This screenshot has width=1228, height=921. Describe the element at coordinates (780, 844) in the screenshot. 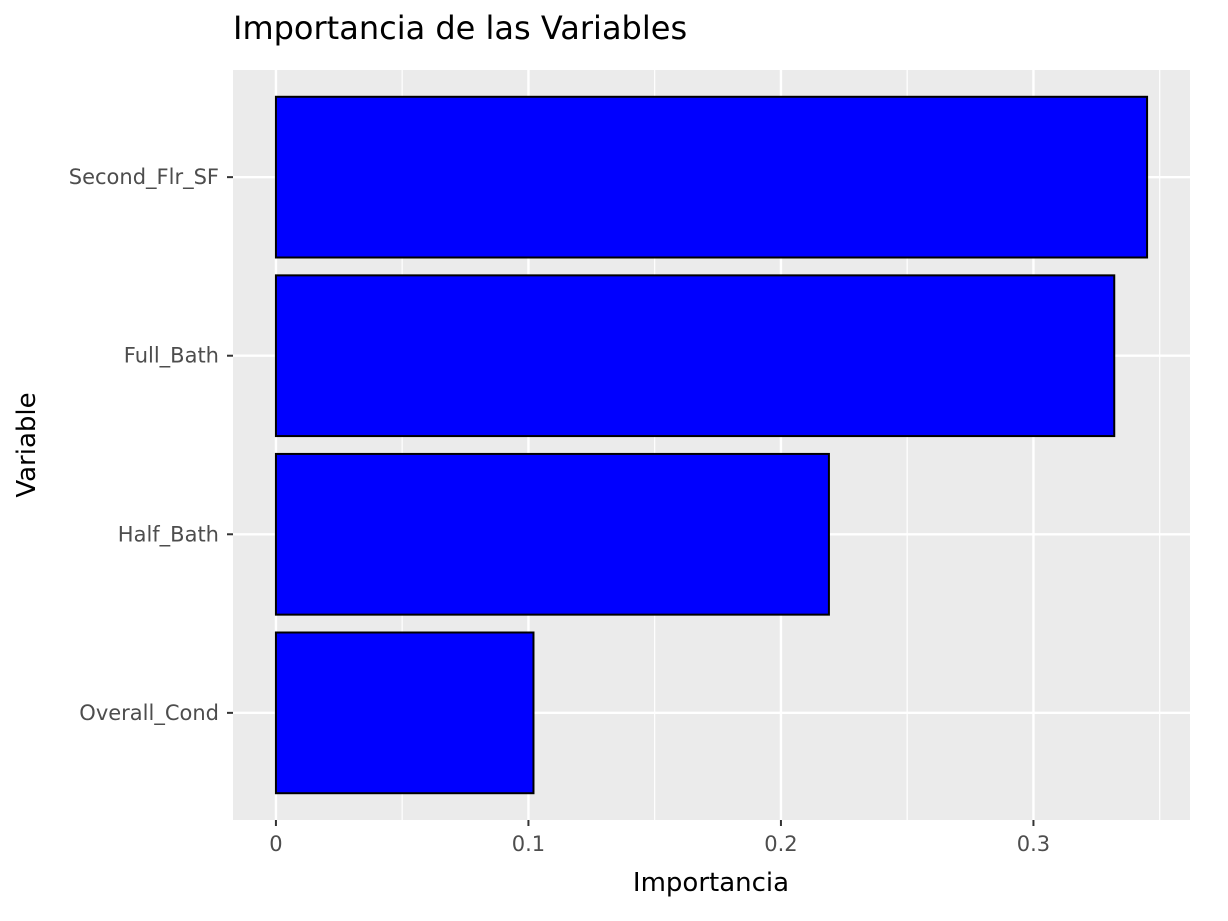

I see `x-tick-label: 0.2` at that location.